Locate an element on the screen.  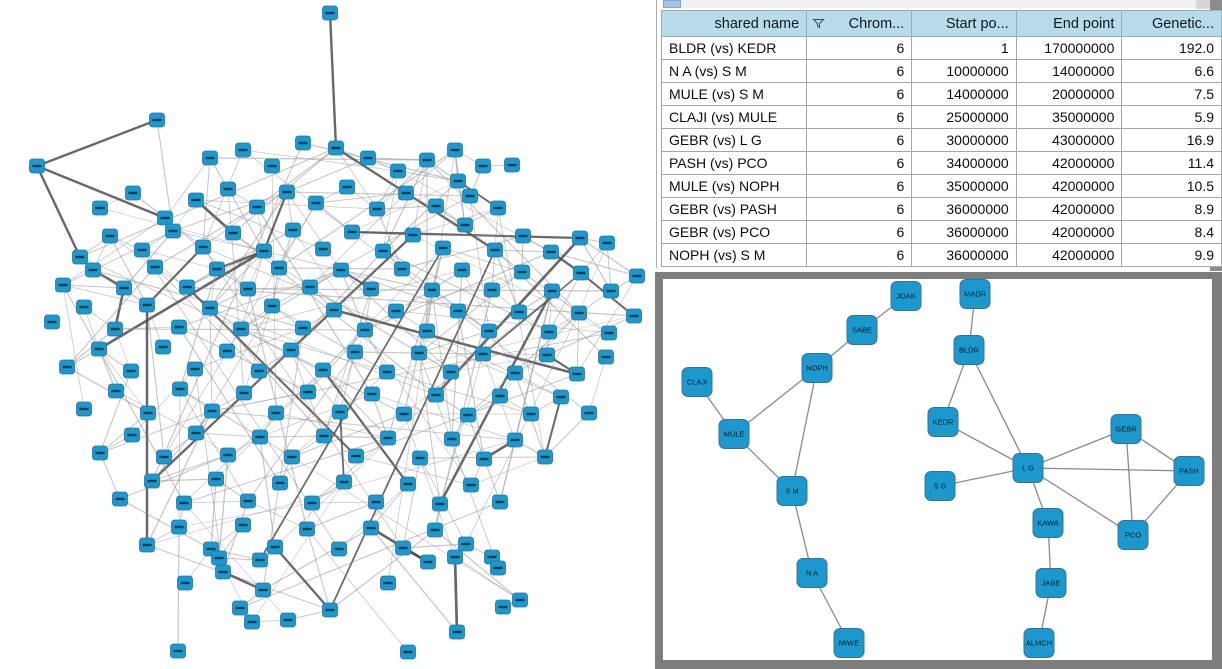
table-cell: 34000000 is located at coordinates (964, 163).